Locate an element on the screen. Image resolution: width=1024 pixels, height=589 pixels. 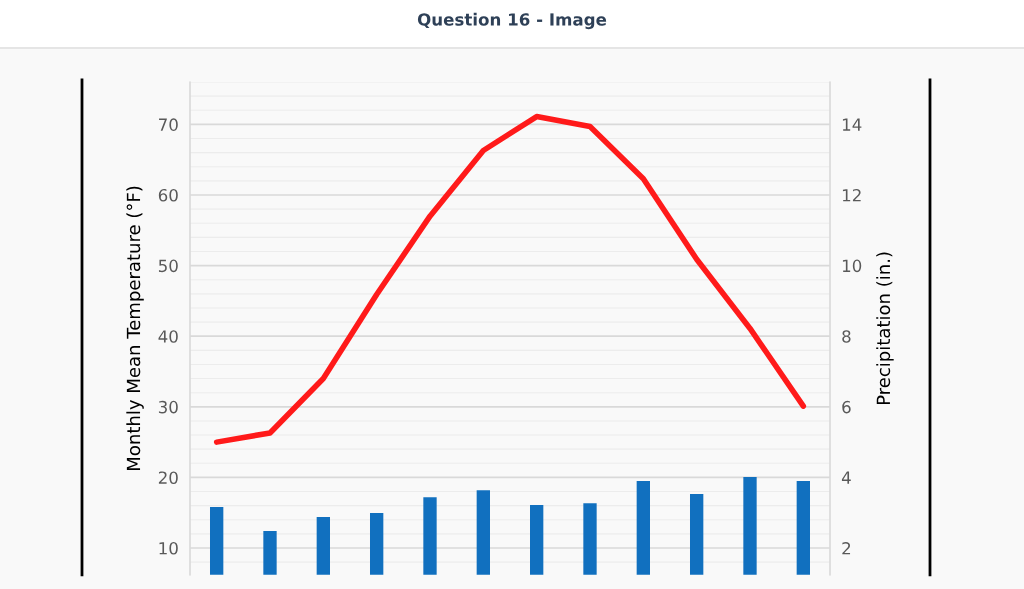
y-tick-label: 30 is located at coordinates (168, 407).